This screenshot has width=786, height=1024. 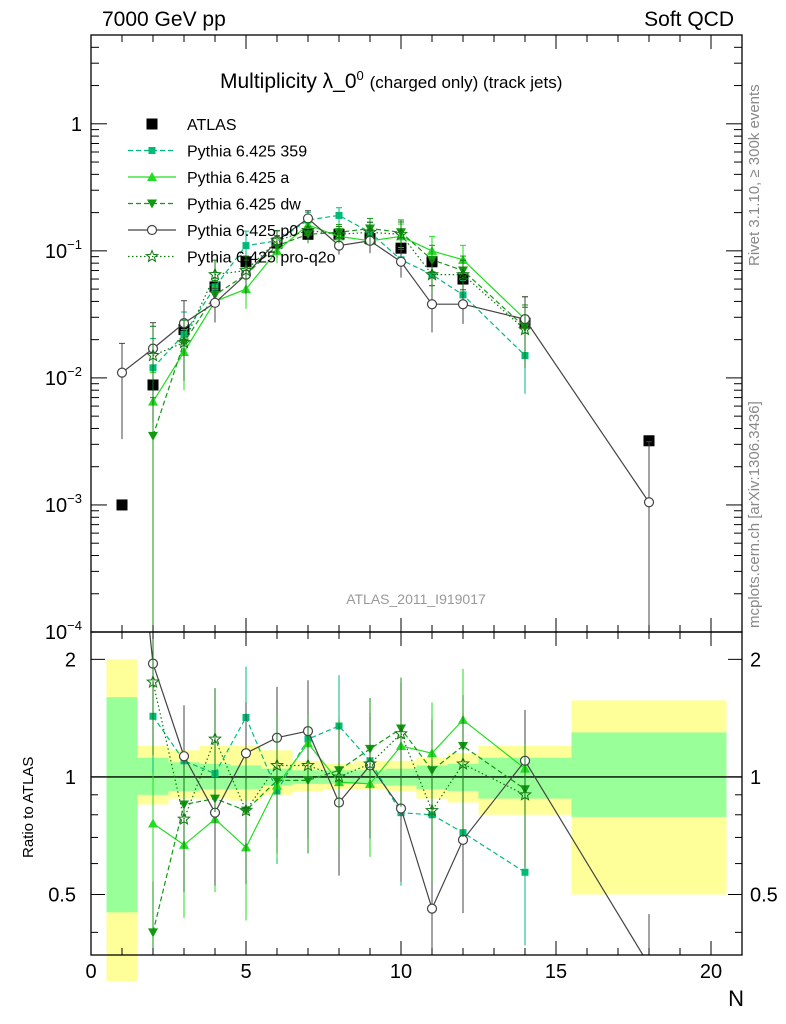 What do you see at coordinates (466, 82) in the screenshot?
I see `title-suffix: (charged only) (track jets)` at bounding box center [466, 82].